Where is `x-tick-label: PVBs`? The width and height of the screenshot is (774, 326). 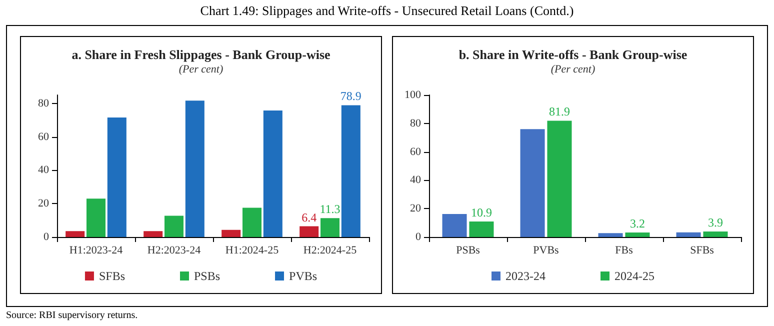 x-tick-label: PVBs is located at coordinates (546, 250).